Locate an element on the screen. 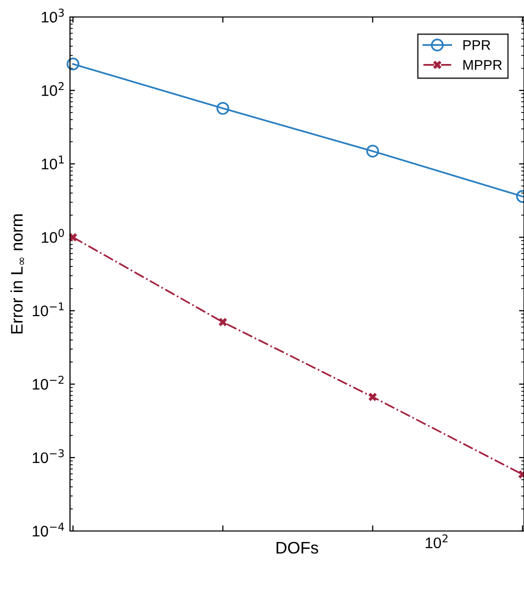  y-tick-label: 10$^{3}$ is located at coordinates (53, 15).